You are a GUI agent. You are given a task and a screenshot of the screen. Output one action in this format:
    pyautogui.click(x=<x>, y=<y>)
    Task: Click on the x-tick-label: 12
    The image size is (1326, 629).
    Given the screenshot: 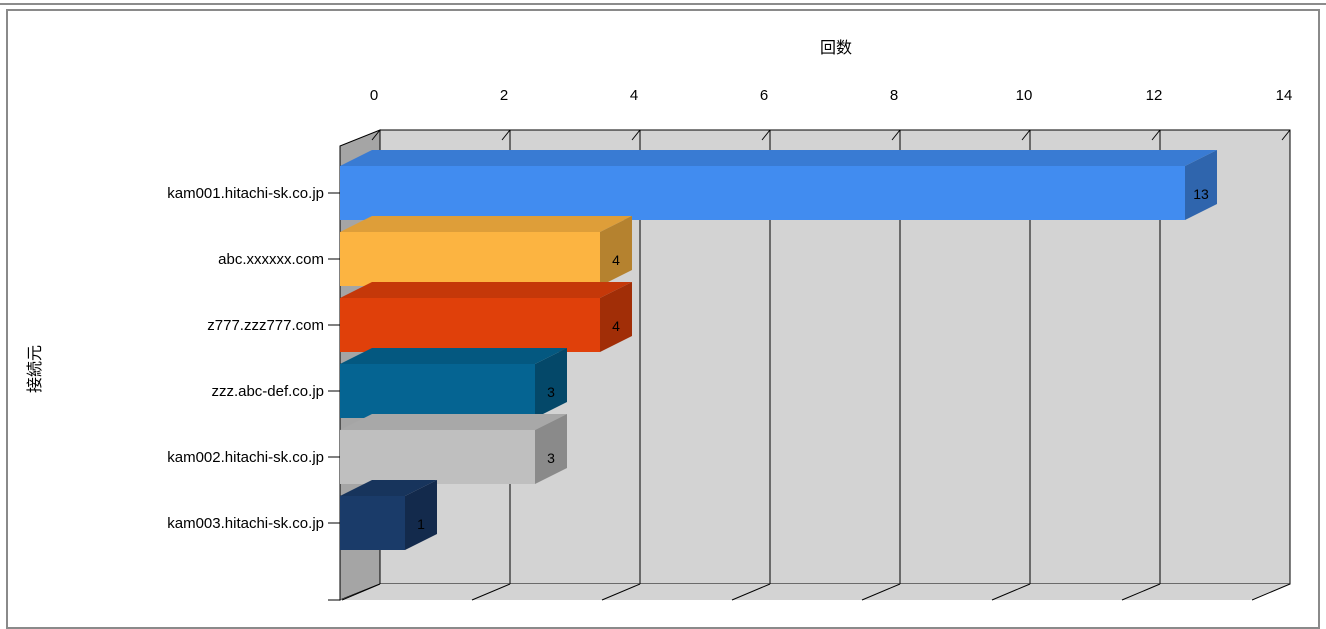 What is the action you would take?
    pyautogui.click(x=1154, y=95)
    